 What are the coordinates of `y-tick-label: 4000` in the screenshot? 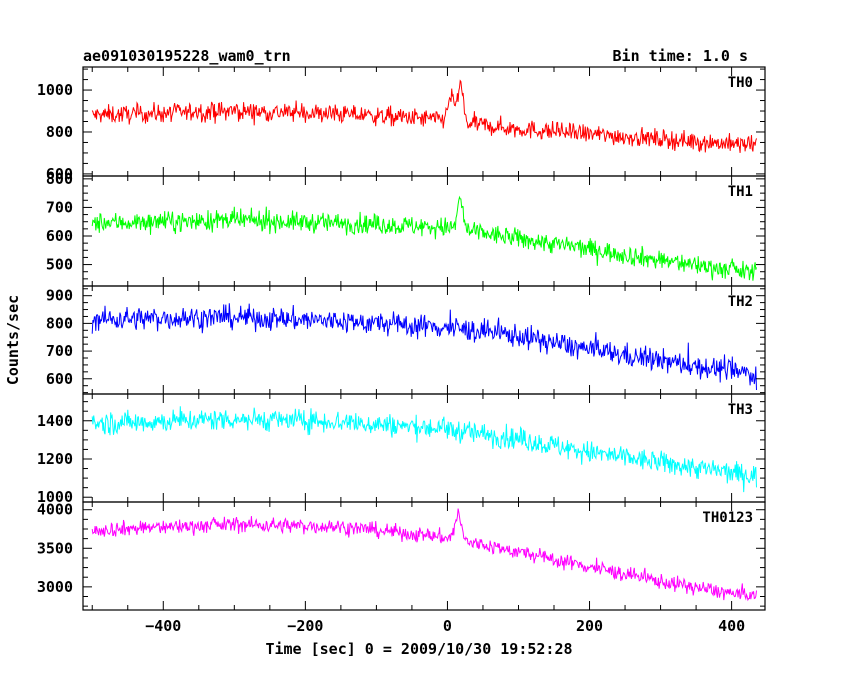 It's located at (55, 510).